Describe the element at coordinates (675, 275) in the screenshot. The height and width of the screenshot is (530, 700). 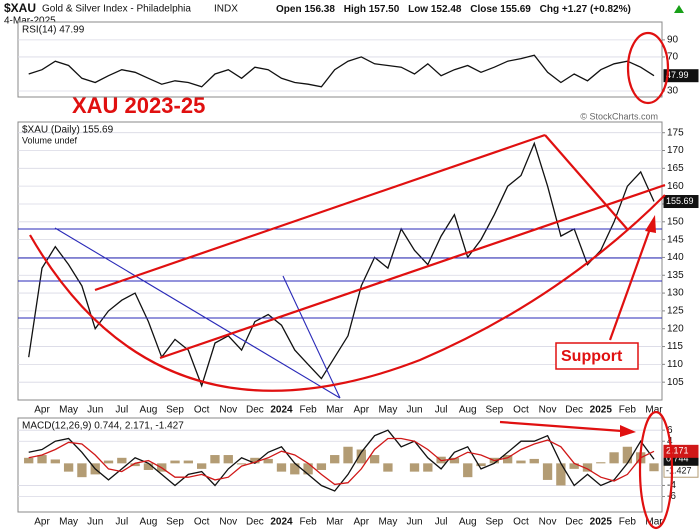
I see `y-tick-label: 135` at that location.